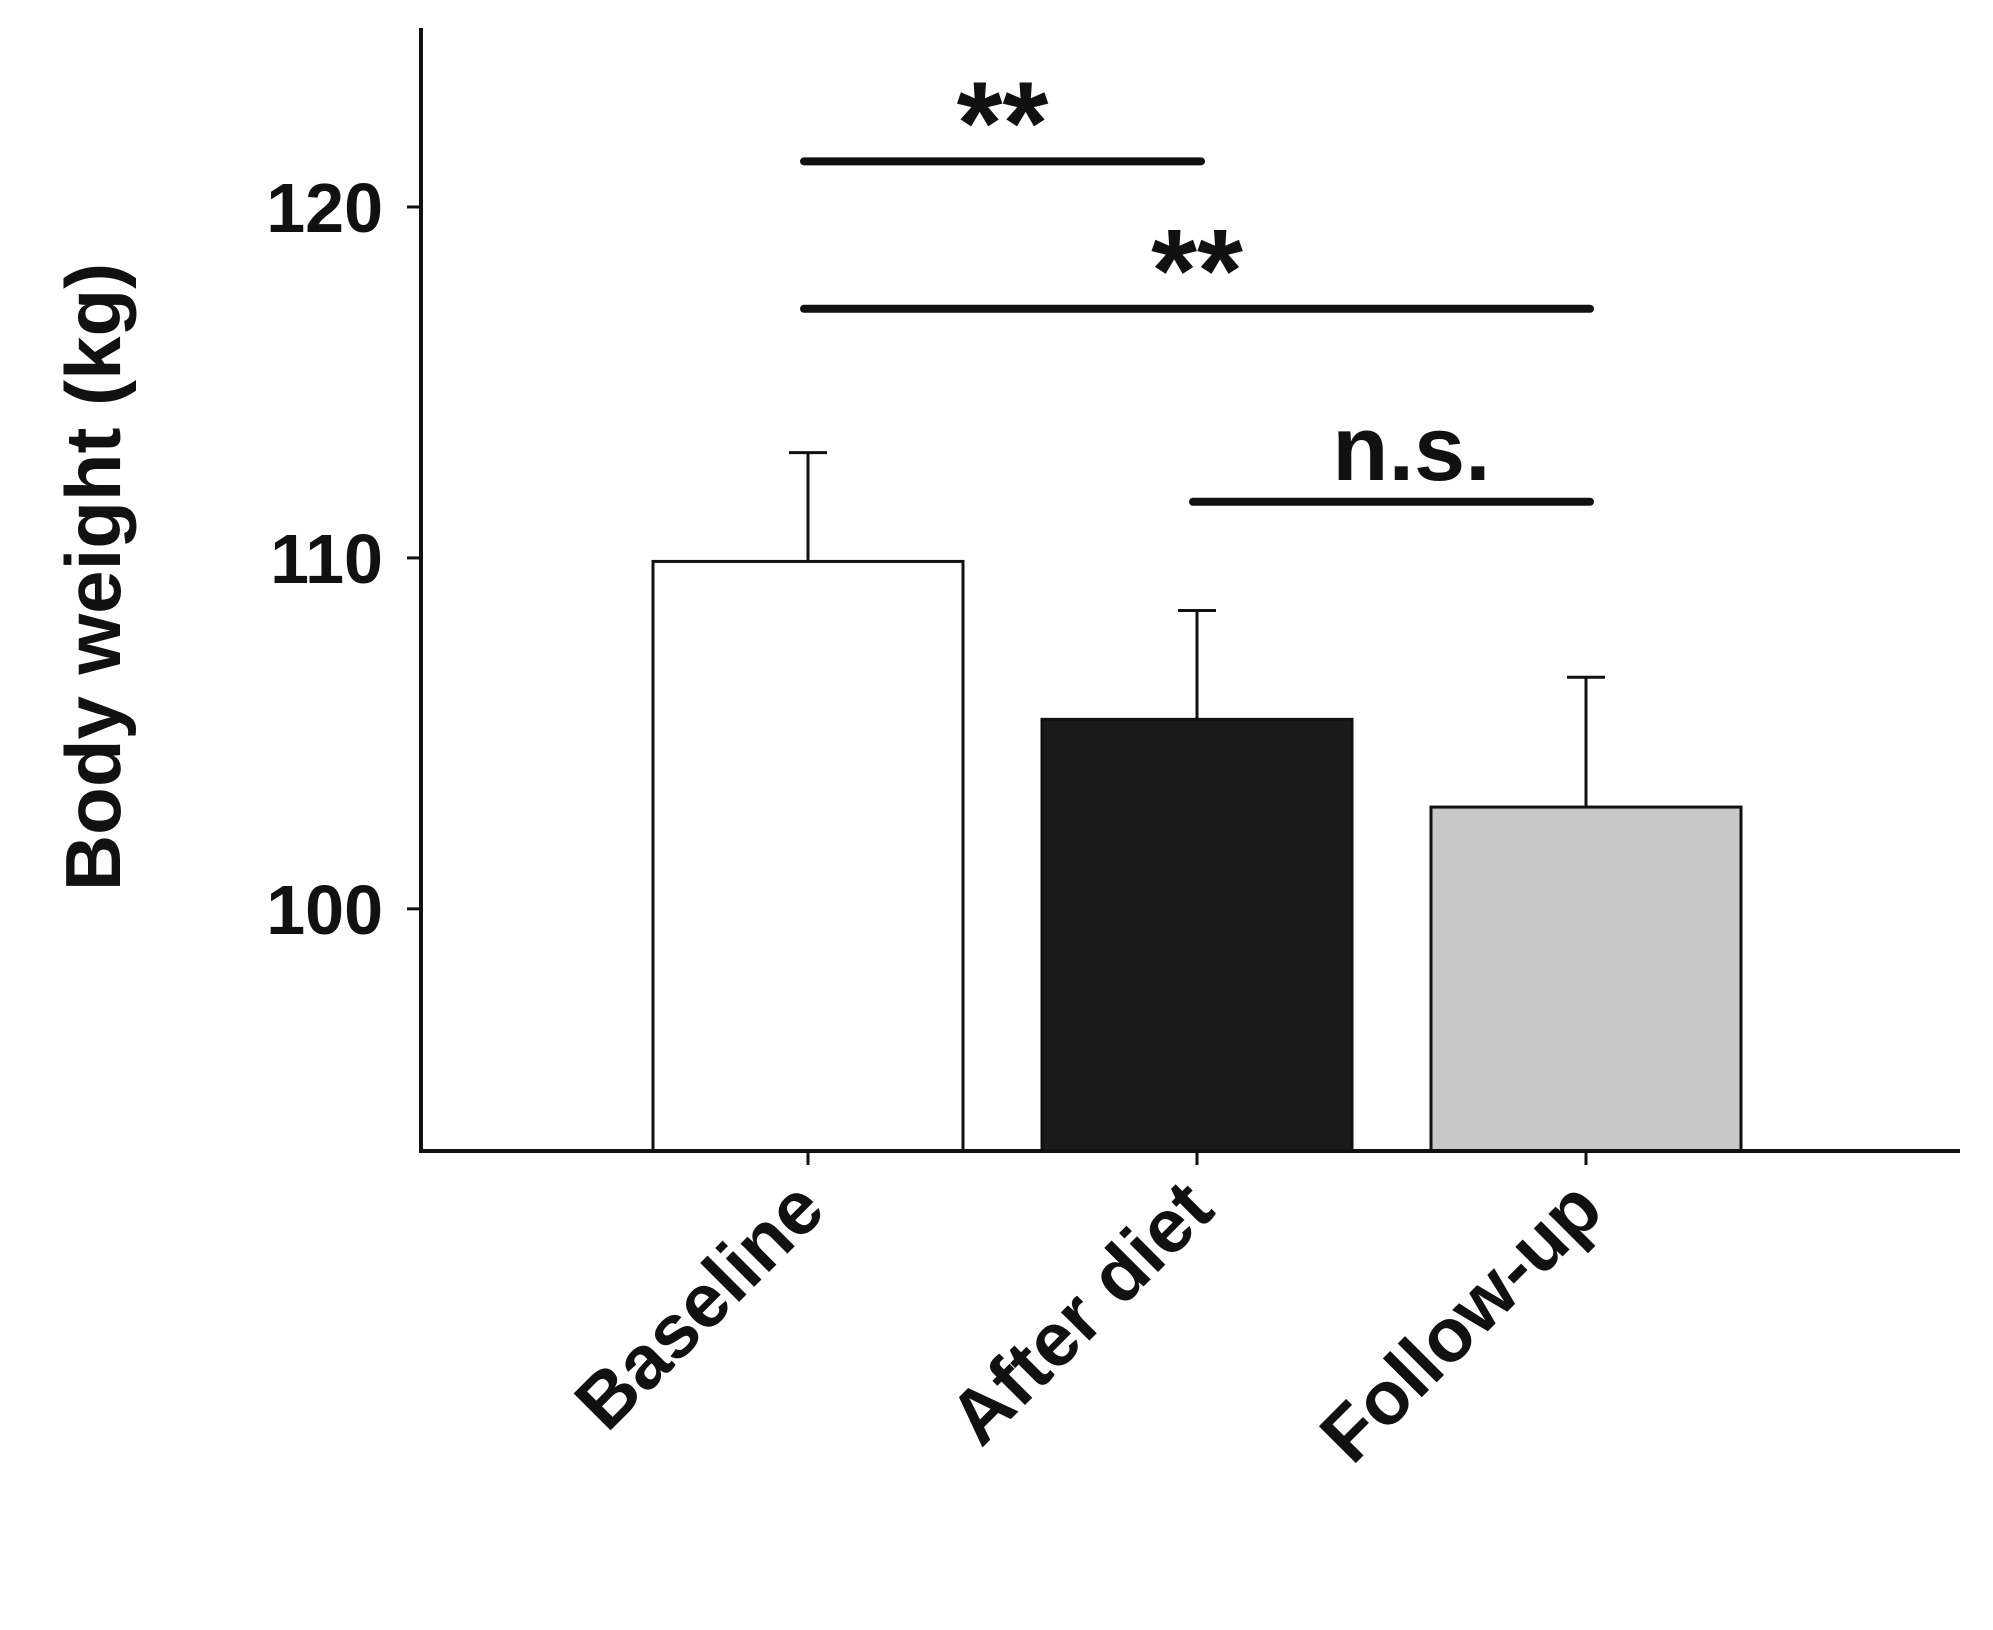 Image resolution: width=1993 pixels, height=1630 pixels. I want to click on sig-label-2: n.s., so click(1411, 449).